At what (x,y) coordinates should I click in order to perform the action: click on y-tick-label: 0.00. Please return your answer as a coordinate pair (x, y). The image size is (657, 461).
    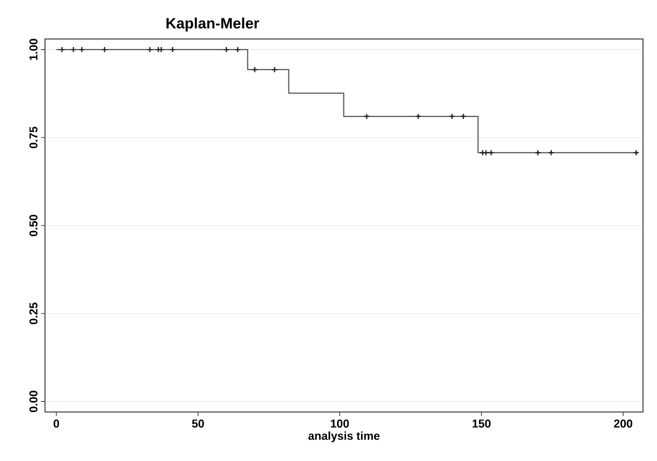
    Looking at the image, I should click on (33, 401).